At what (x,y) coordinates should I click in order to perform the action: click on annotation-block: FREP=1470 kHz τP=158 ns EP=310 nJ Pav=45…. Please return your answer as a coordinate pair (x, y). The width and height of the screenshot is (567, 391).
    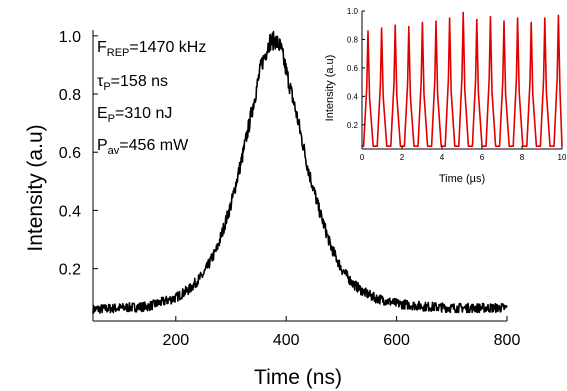
    Looking at the image, I should click on (151, 98).